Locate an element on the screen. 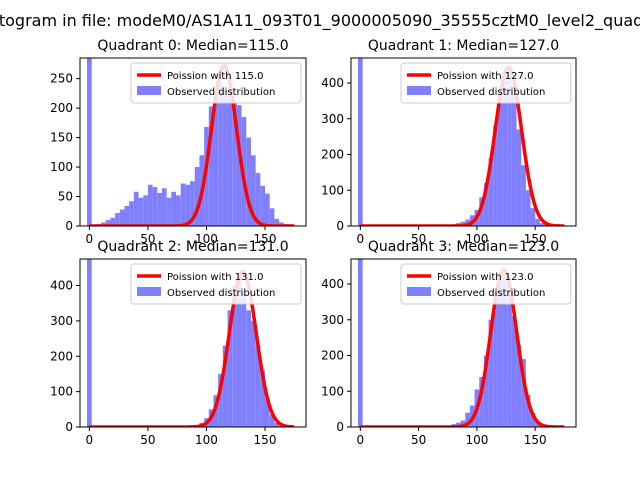  legend-label-curve: Poission with 127.0 is located at coordinates (485, 76).